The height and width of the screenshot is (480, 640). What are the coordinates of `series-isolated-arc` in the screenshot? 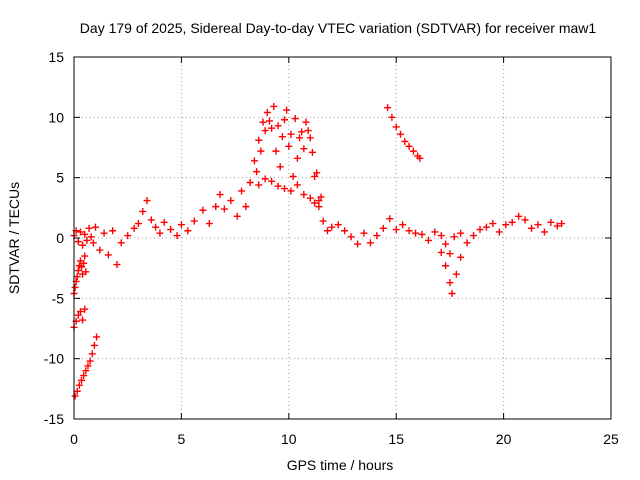 It's located at (404, 133).